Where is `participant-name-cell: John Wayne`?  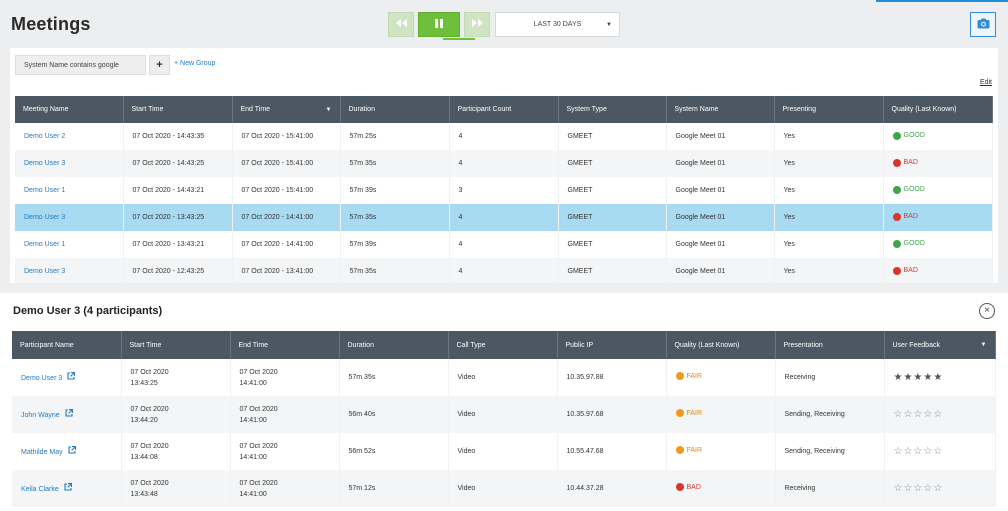 participant-name-cell: John Wayne is located at coordinates (67, 414).